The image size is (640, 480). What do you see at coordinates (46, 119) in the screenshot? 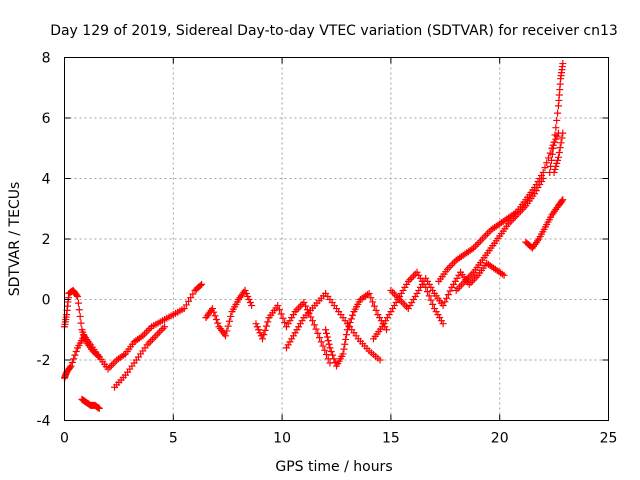
I see `y-tick-label: 6` at bounding box center [46, 119].